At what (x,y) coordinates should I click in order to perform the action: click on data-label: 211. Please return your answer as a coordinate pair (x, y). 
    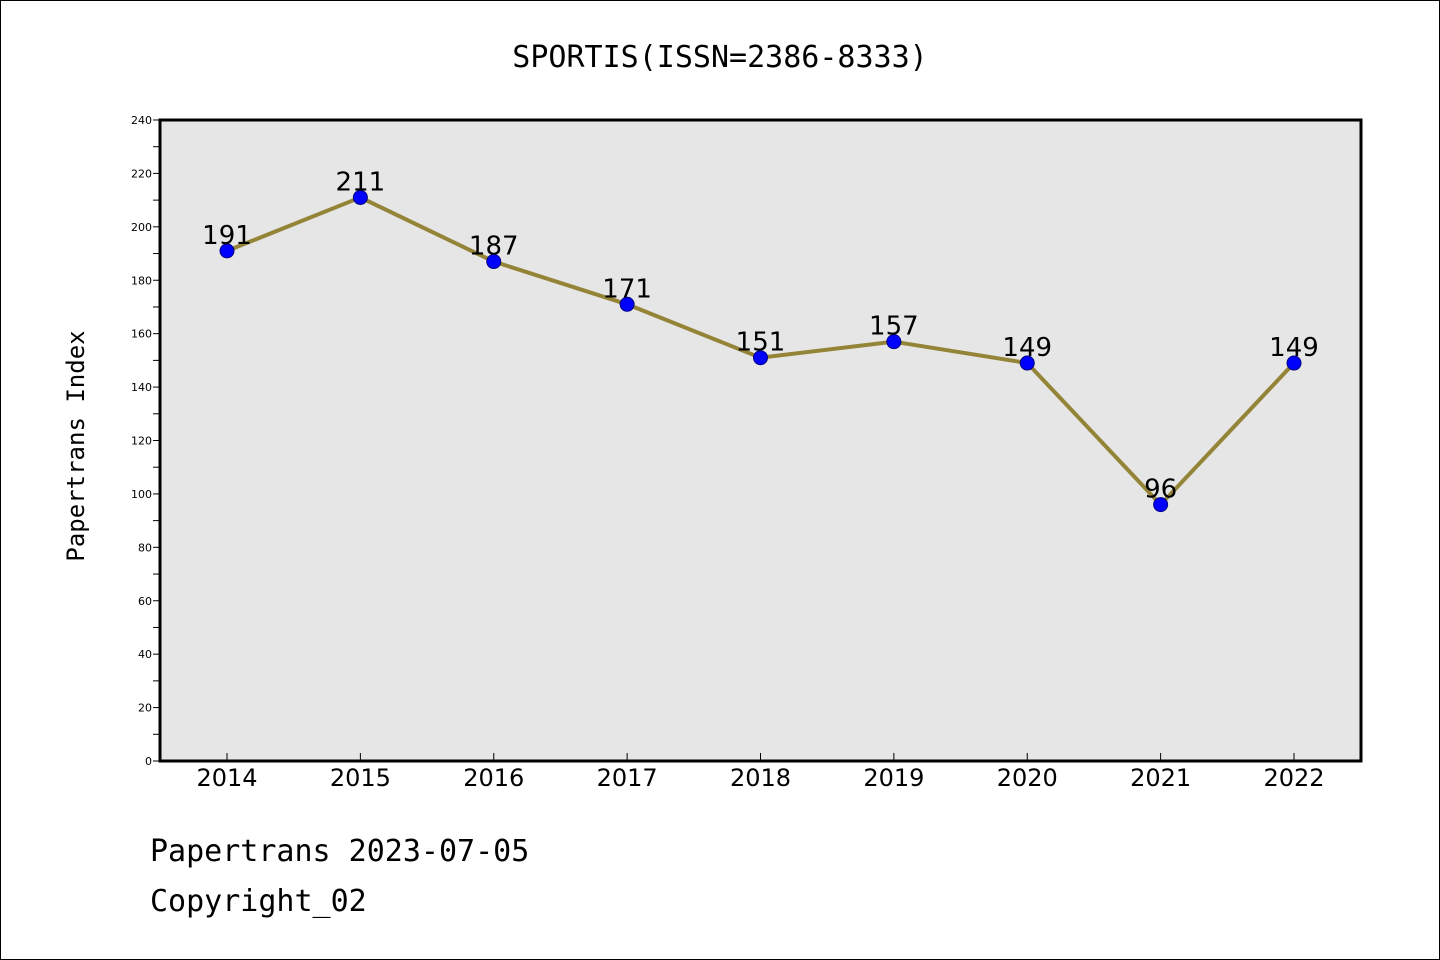
    Looking at the image, I should click on (361, 182).